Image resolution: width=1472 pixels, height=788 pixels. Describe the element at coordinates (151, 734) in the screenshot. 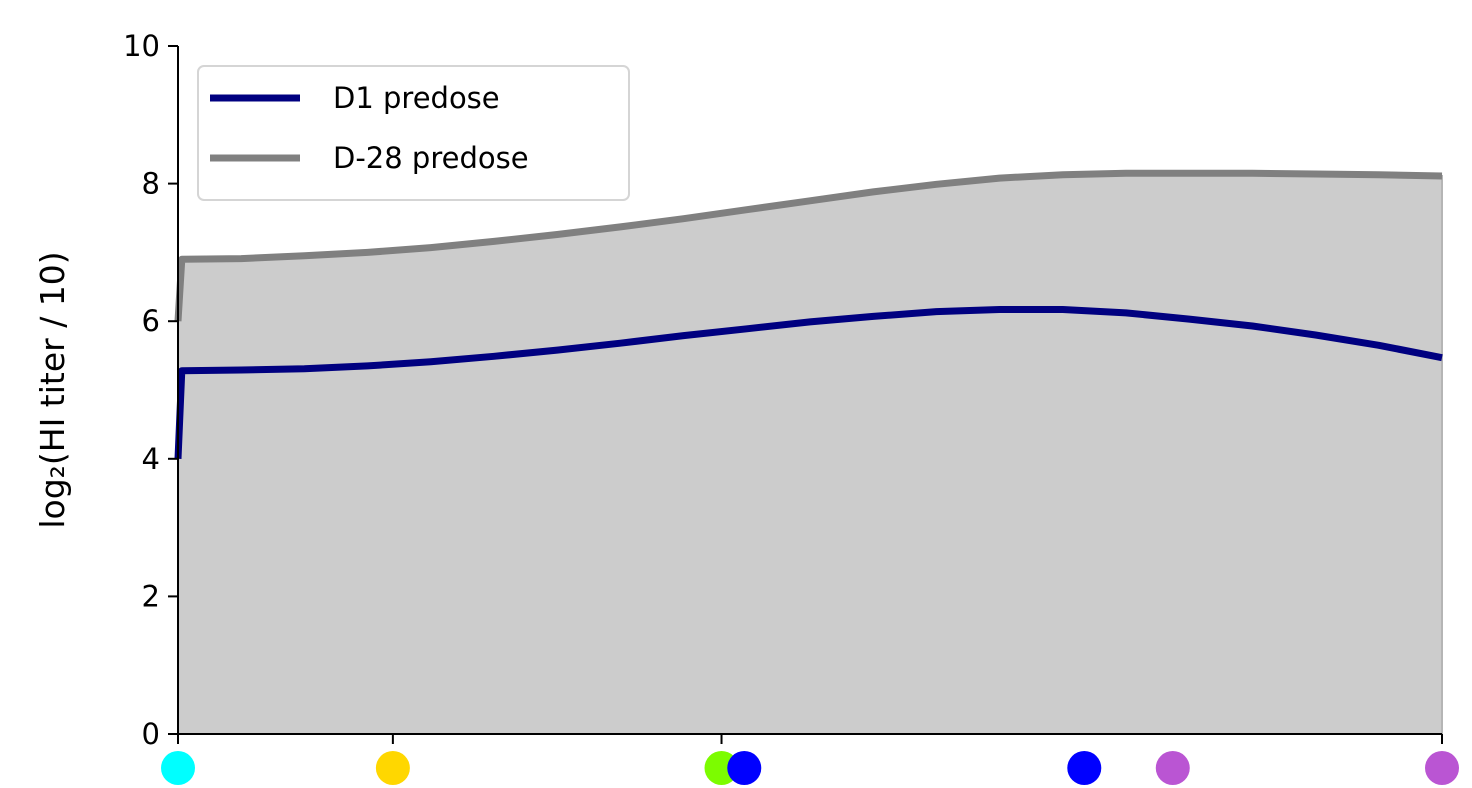

I see `y-tick-label: 0` at that location.